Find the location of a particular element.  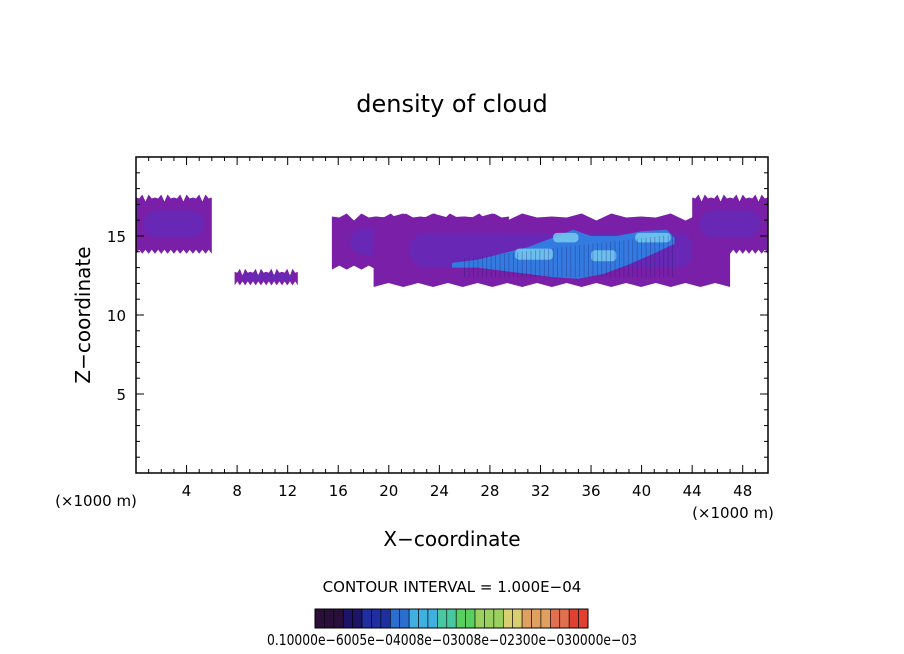

y-tick-label: 15 is located at coordinates (116, 237).